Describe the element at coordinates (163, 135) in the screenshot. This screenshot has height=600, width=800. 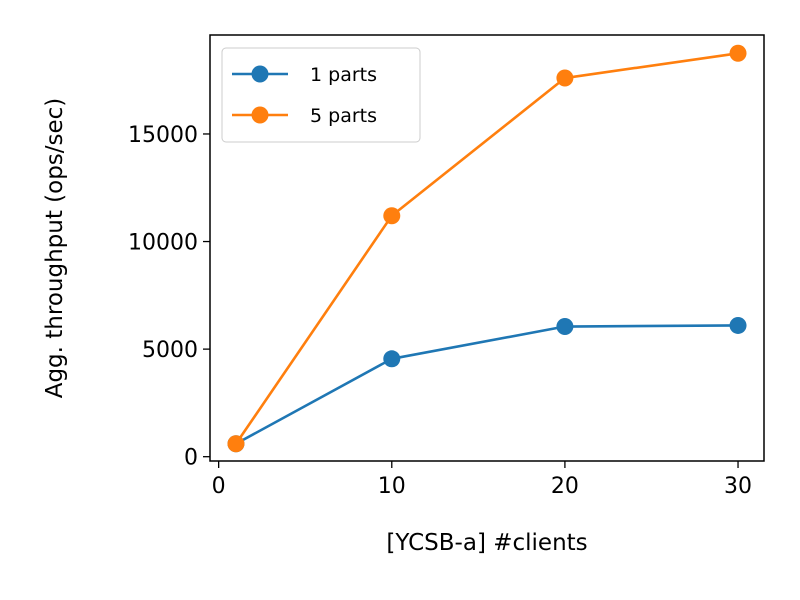
I see `y-tick-label: 15000` at that location.